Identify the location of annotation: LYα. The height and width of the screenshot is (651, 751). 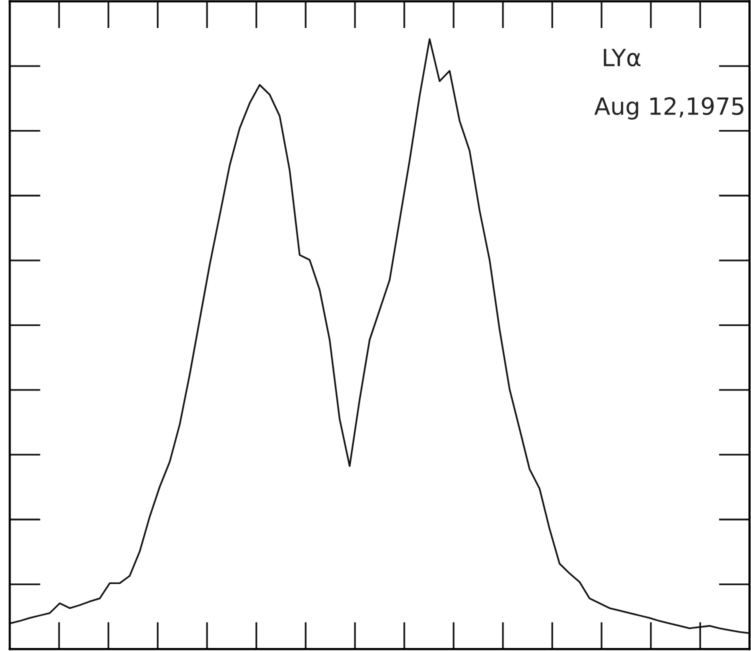
(622, 57).